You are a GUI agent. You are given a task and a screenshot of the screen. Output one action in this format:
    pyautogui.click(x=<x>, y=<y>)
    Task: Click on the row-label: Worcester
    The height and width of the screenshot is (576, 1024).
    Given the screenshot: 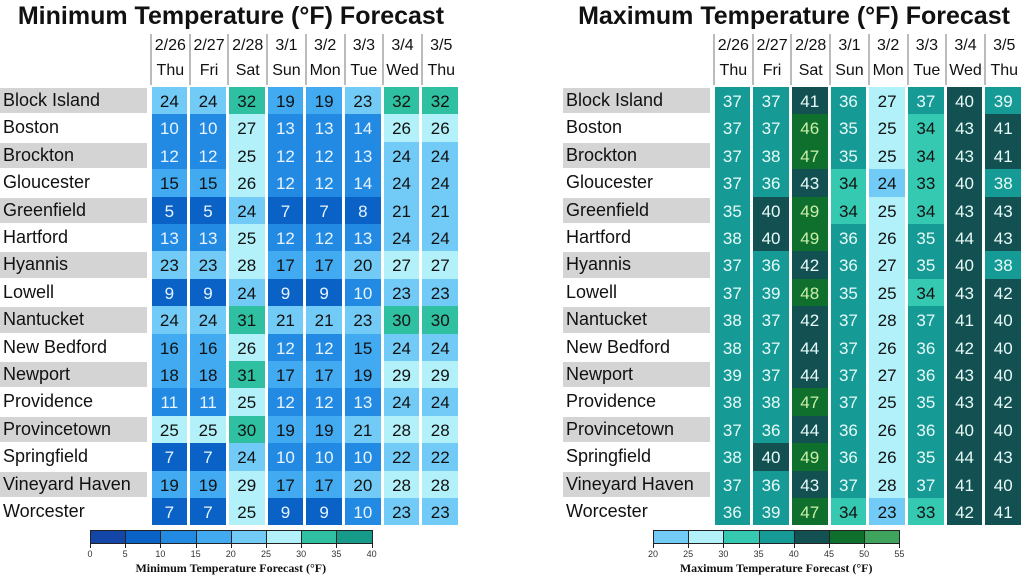 What is the action you would take?
    pyautogui.click(x=44, y=511)
    